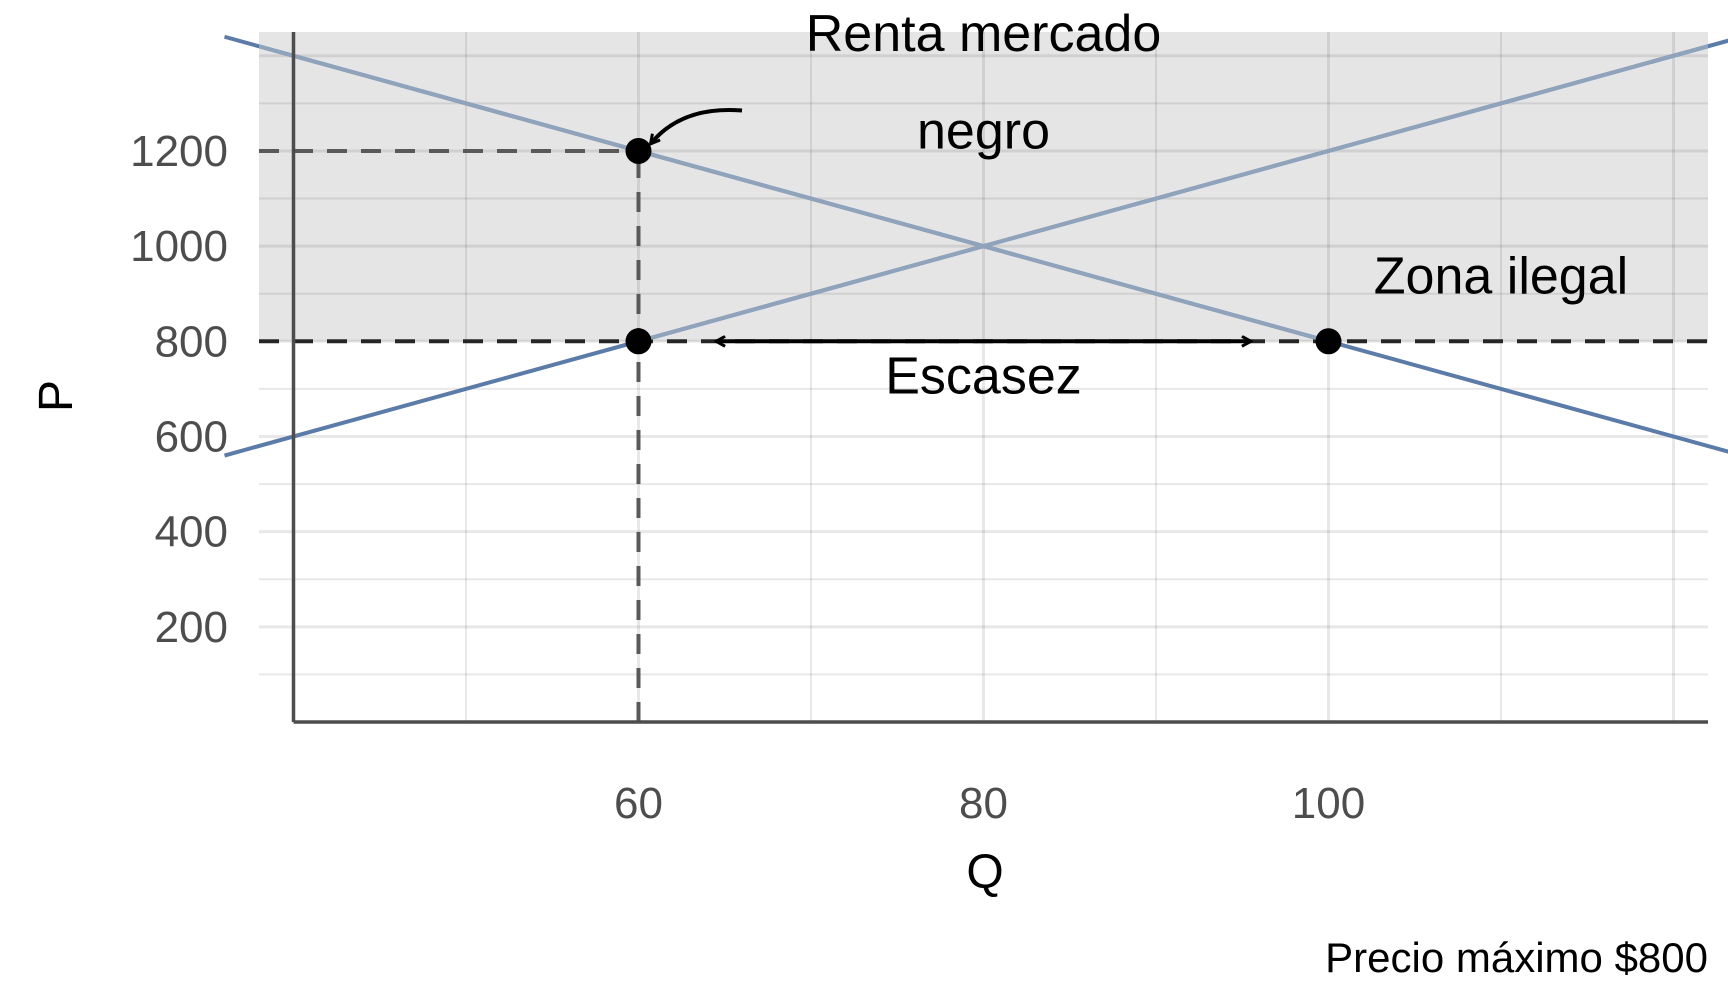  Describe the element at coordinates (983, 132) in the screenshot. I see `annotation: negro` at that location.